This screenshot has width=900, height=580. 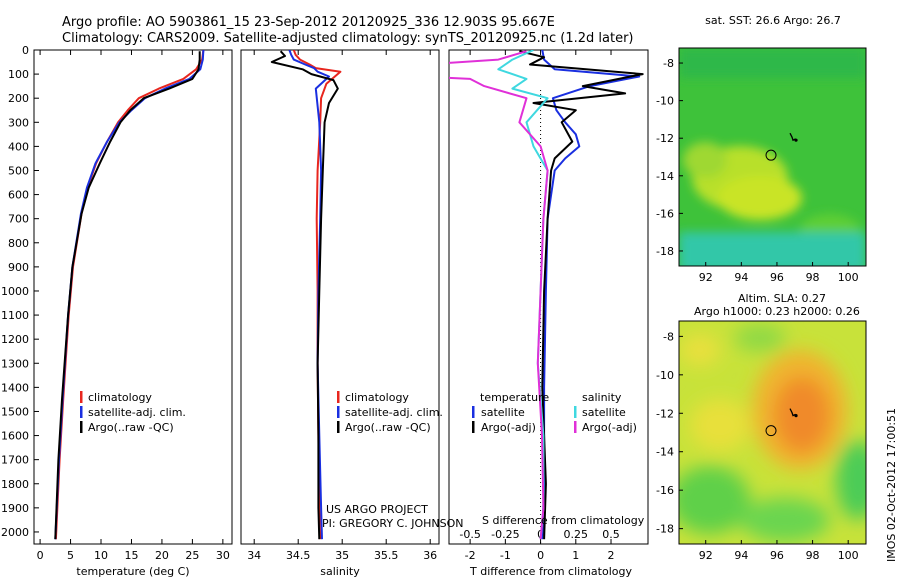 What do you see at coordinates (223, 555) in the screenshot?
I see `x-tick-label: 30` at bounding box center [223, 555].